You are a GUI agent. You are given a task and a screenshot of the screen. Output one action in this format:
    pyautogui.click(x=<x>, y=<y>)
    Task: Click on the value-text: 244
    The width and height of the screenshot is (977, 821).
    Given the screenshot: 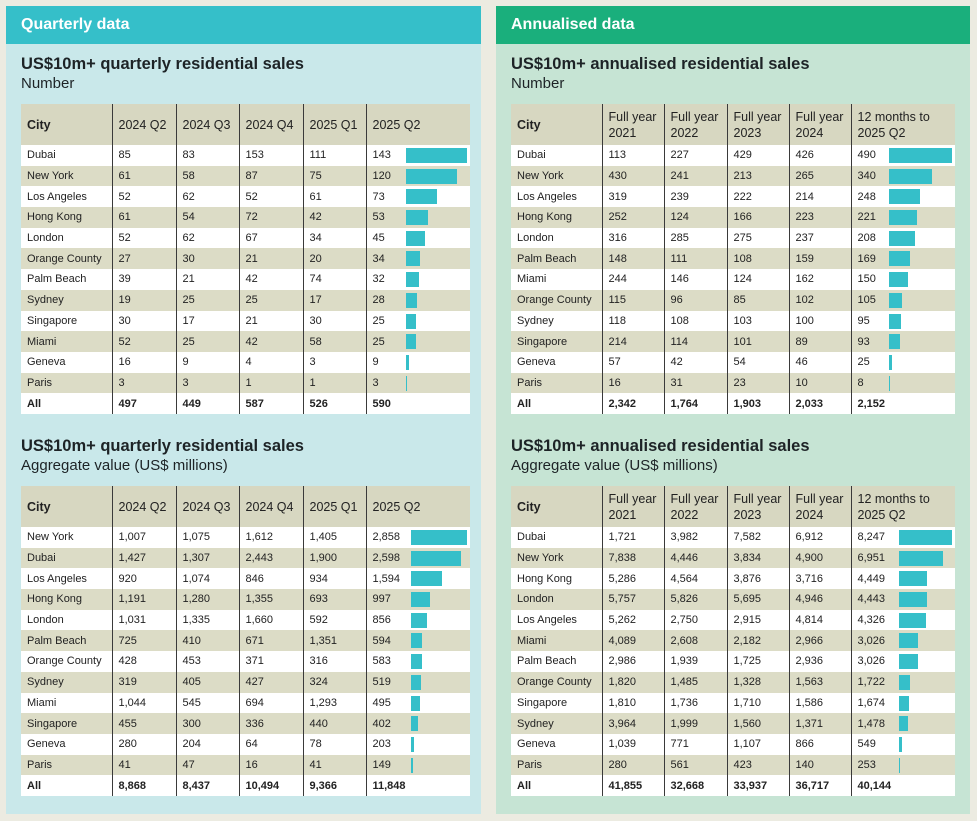 What is the action you would take?
    pyautogui.click(x=617, y=279)
    